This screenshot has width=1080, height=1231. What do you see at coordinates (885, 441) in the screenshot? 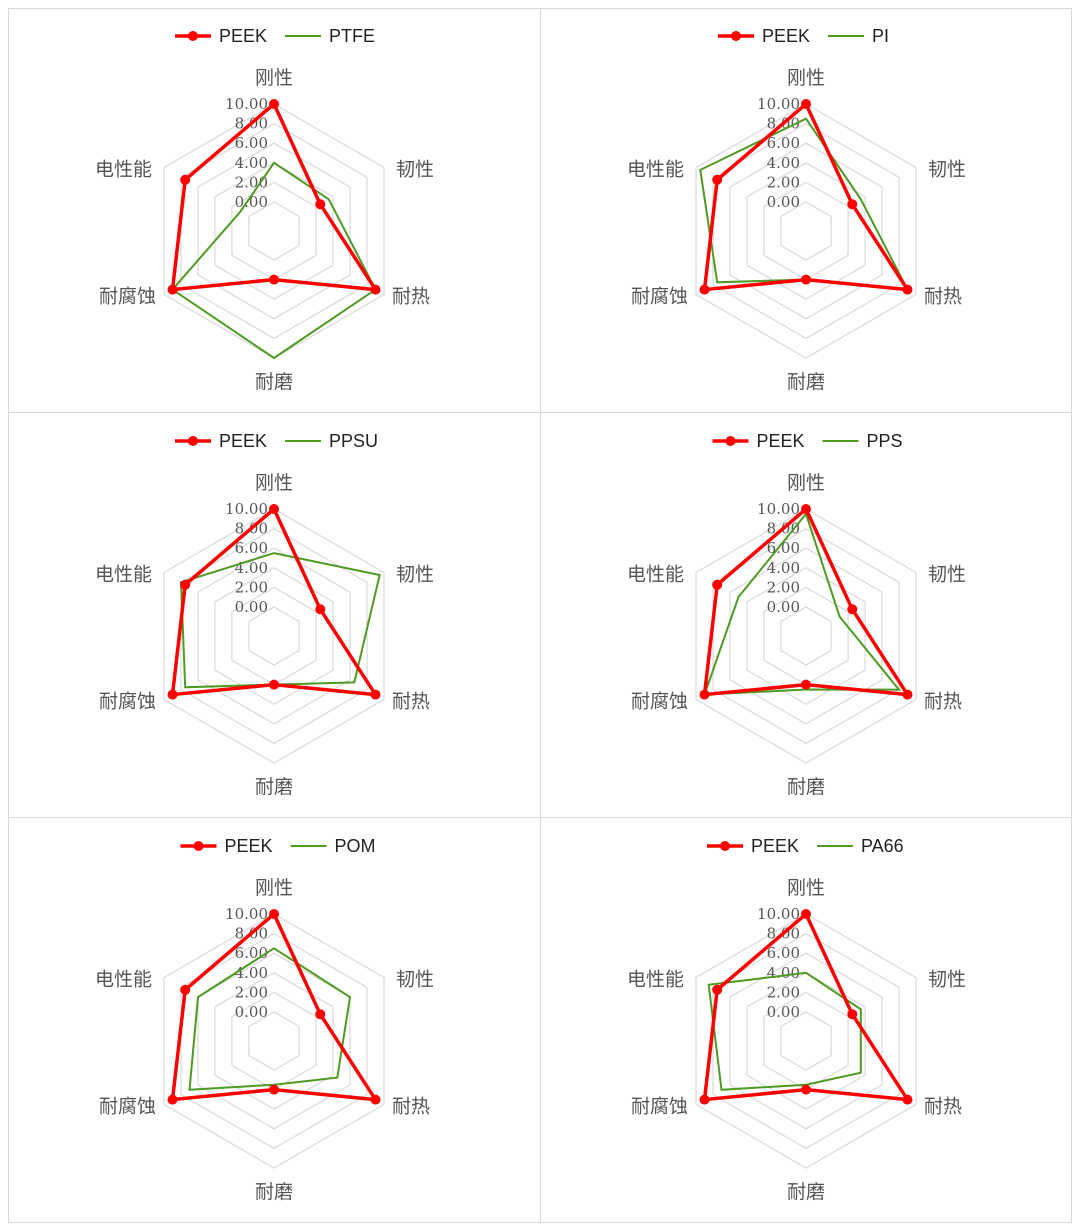
I see `legend-label-pps: PPS` at bounding box center [885, 441].